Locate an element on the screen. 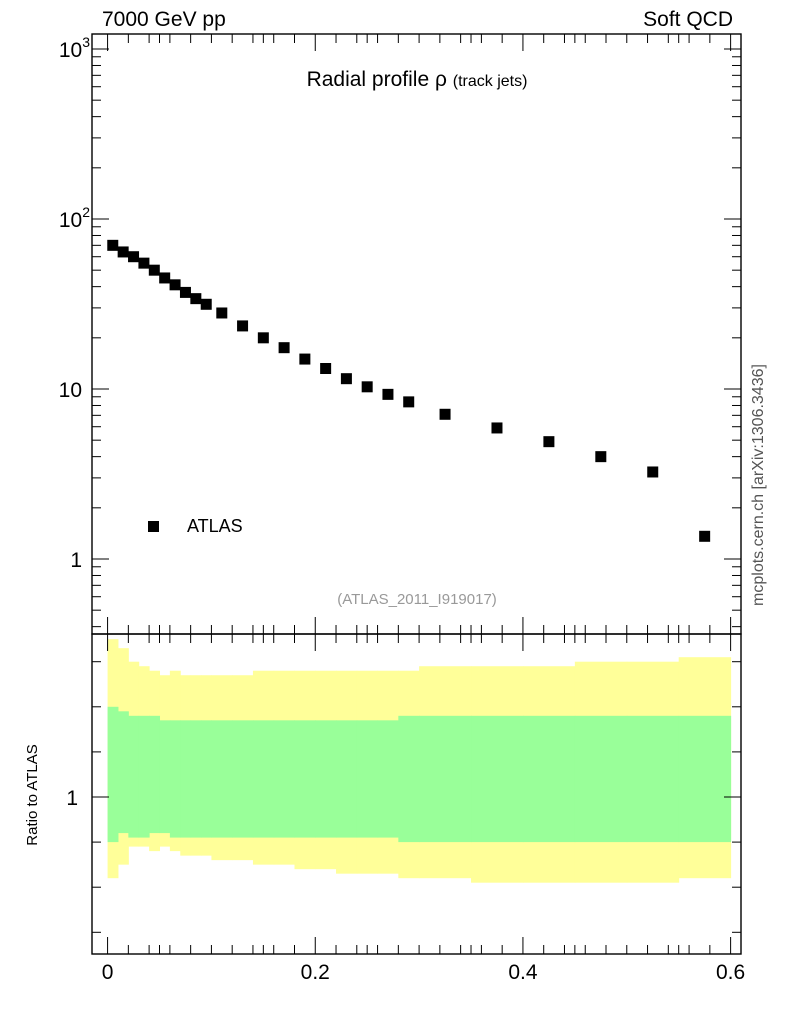 The width and height of the screenshot is (786, 1024). x-tick-label: 0.6 is located at coordinates (730, 972).